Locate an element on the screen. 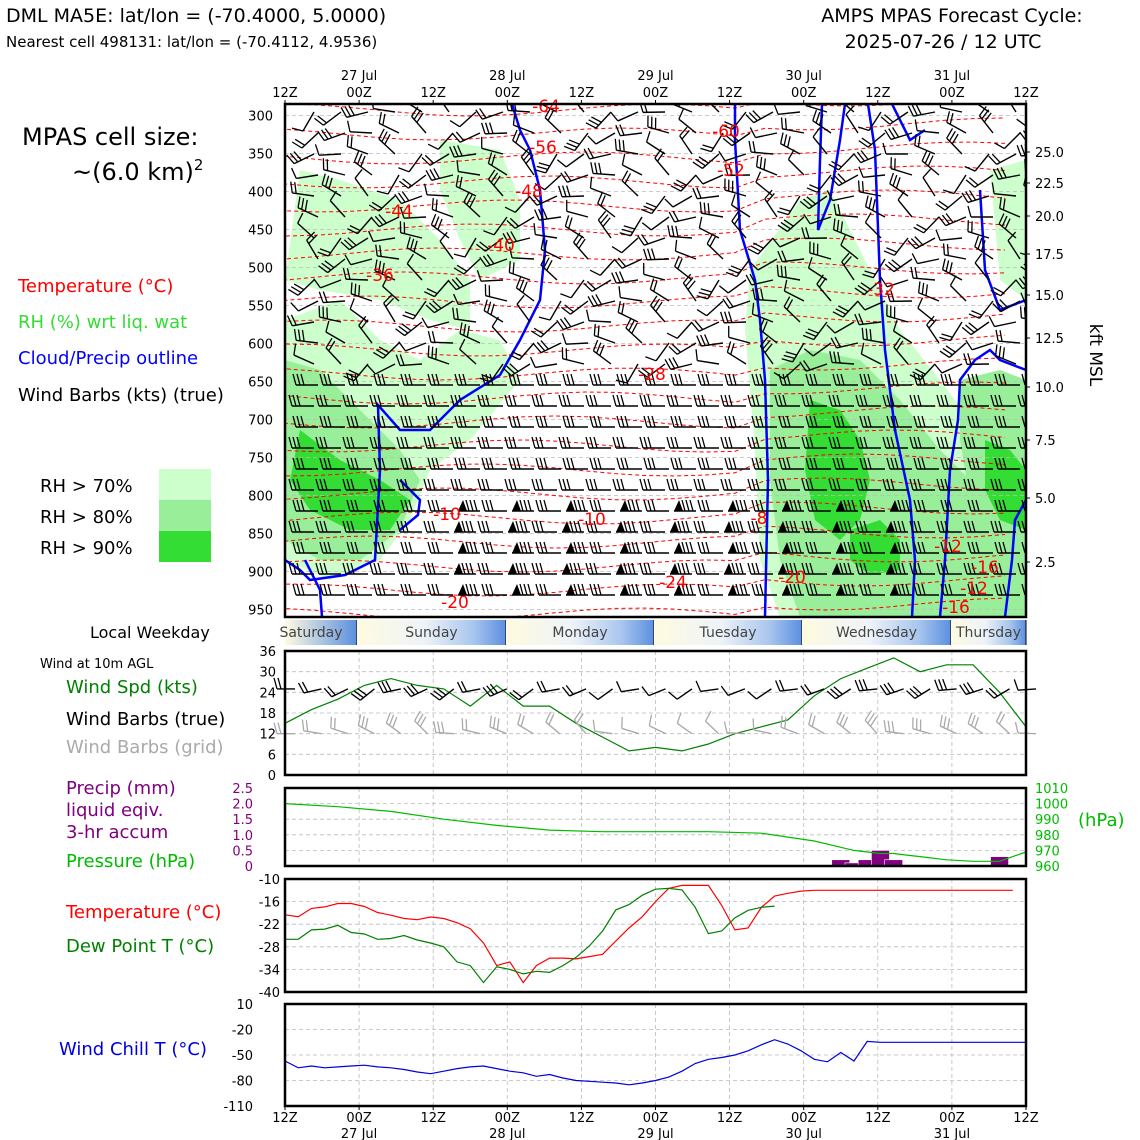  temperature-contour is located at coordinates (645, 417).